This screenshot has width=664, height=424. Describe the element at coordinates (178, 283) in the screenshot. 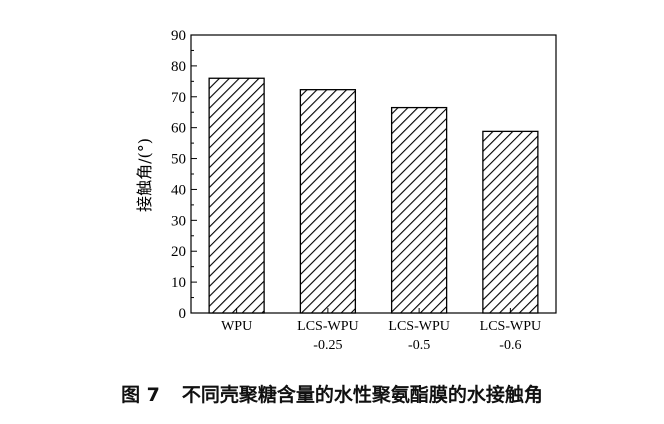

I see `y-tick-label: 10` at that location.